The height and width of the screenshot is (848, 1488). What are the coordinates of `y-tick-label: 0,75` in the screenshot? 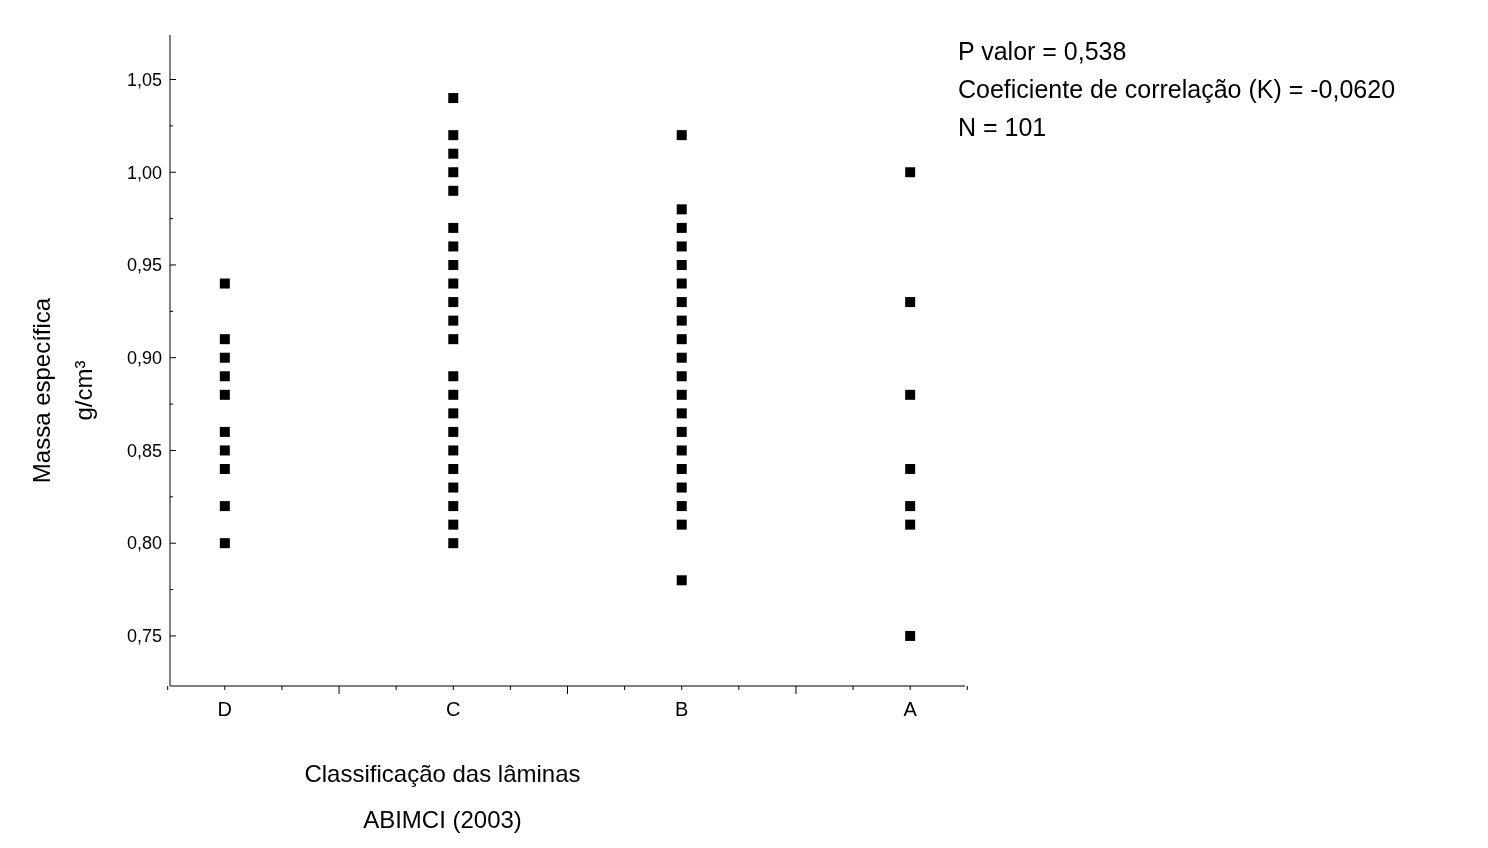 It's located at (144, 636).